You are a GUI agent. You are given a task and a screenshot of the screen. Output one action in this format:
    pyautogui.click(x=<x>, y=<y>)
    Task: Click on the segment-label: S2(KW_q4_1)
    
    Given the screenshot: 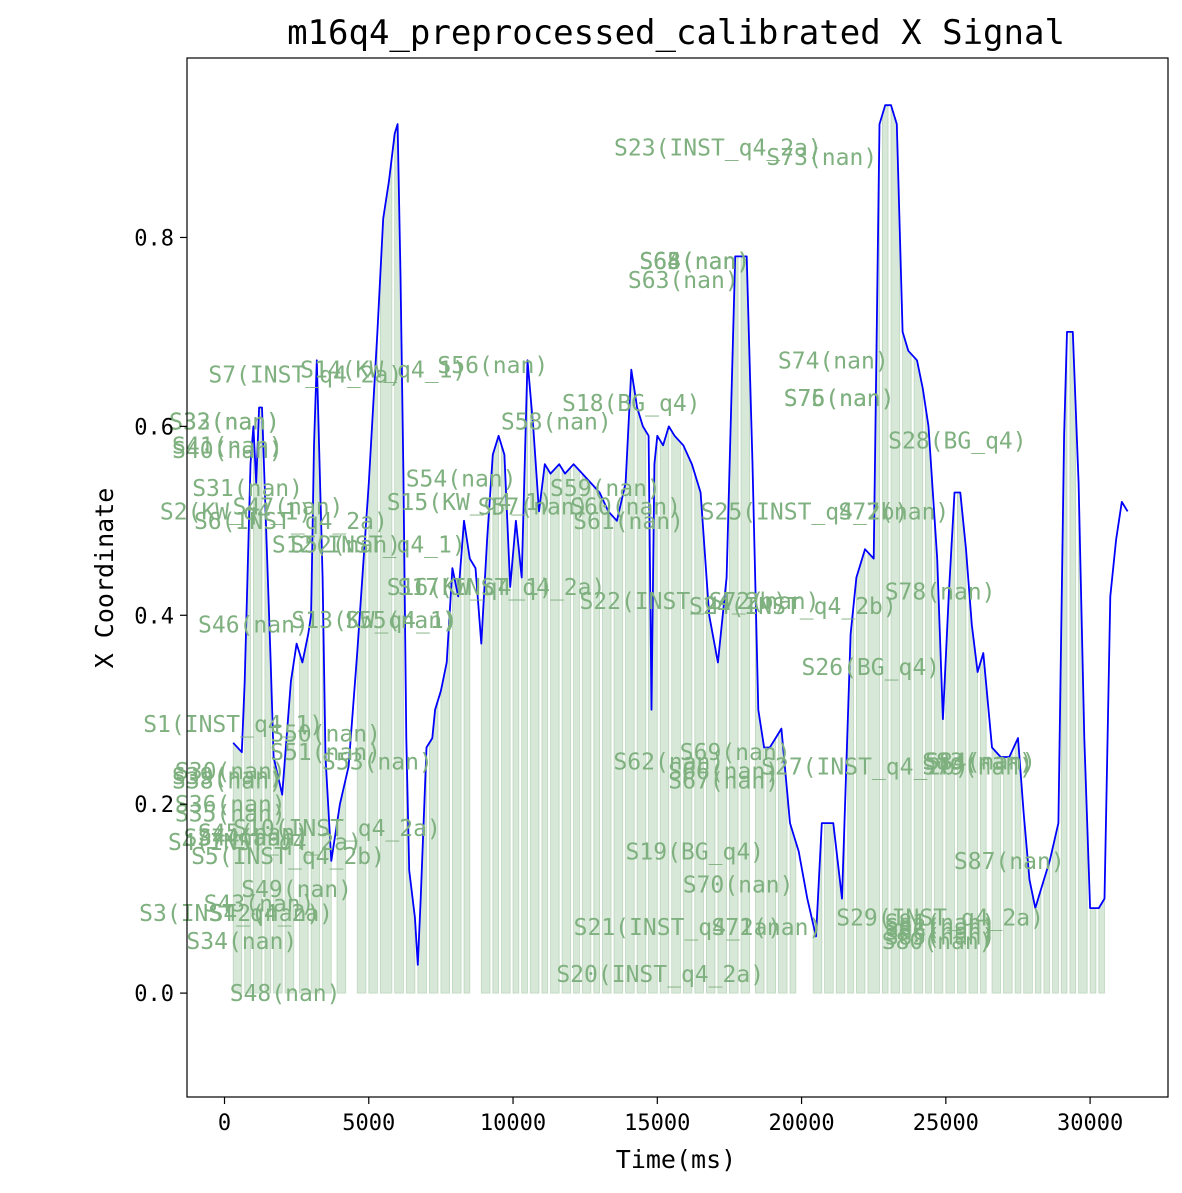 What is the action you would take?
    pyautogui.click(x=236, y=512)
    